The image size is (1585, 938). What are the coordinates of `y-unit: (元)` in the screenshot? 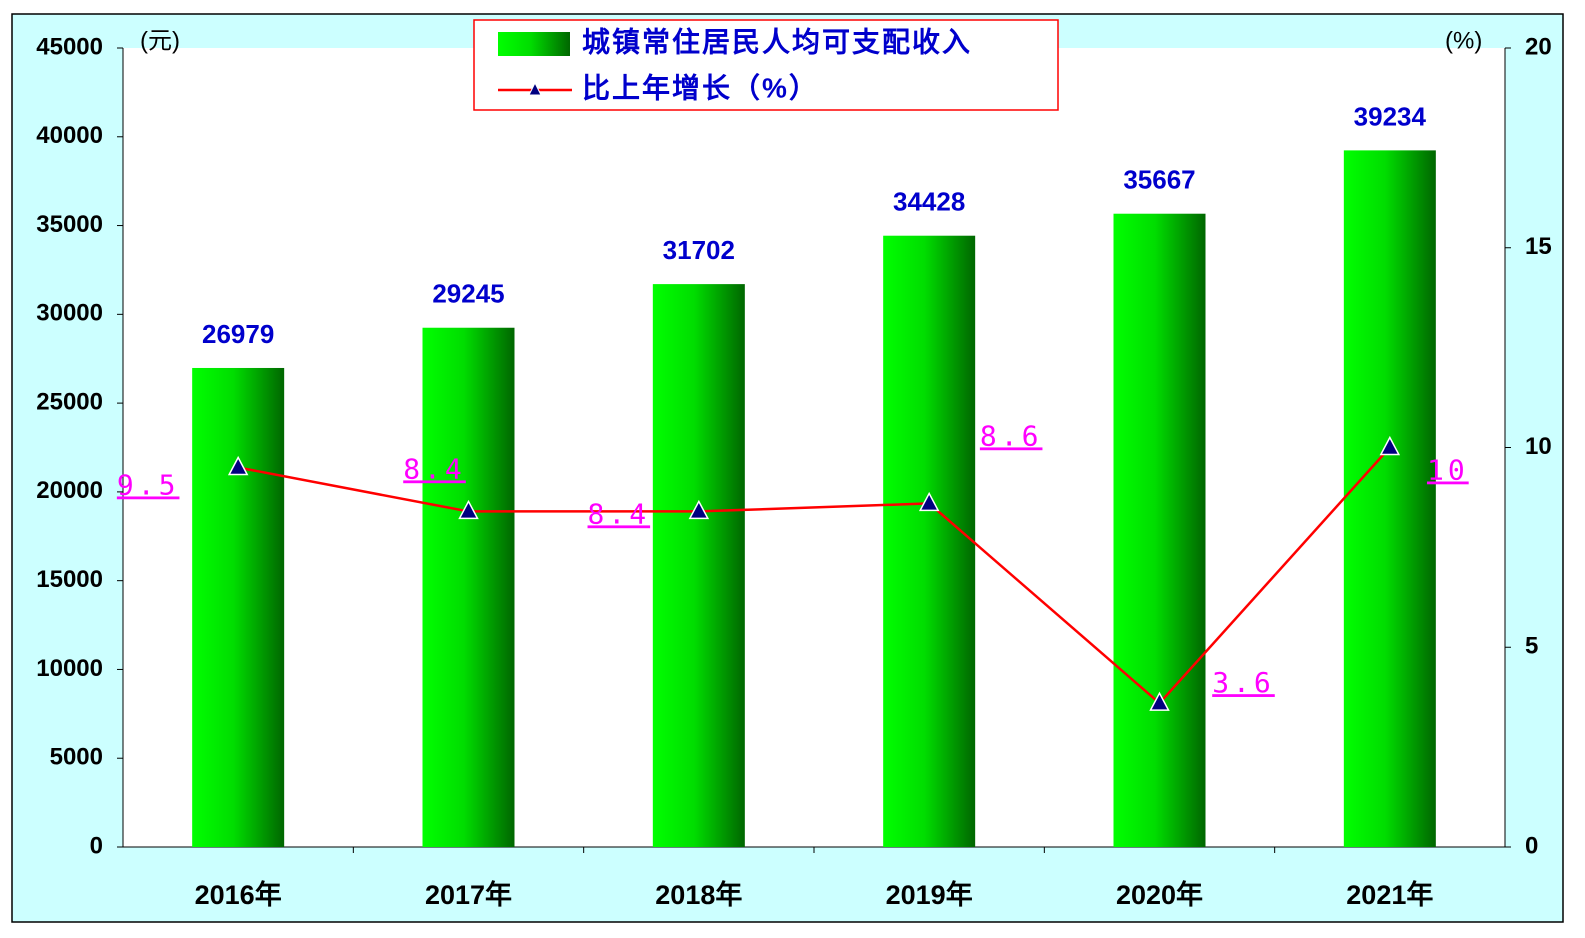 It's located at (160, 40).